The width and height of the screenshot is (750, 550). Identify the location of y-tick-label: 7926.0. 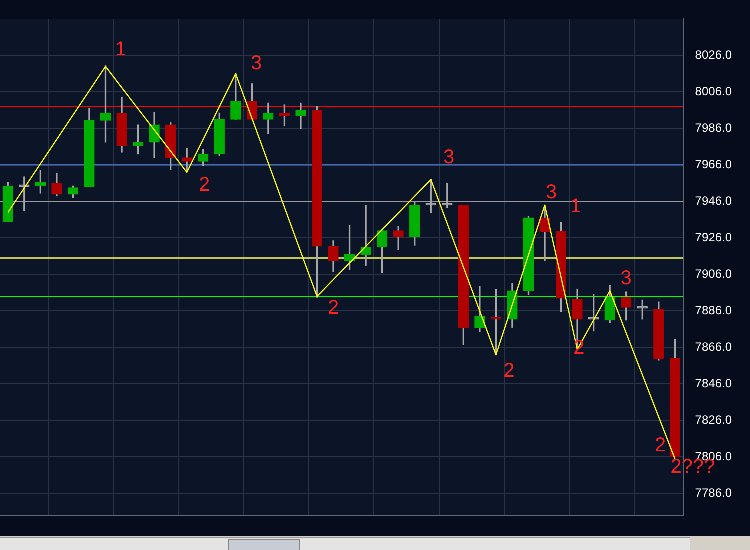
(713, 237).